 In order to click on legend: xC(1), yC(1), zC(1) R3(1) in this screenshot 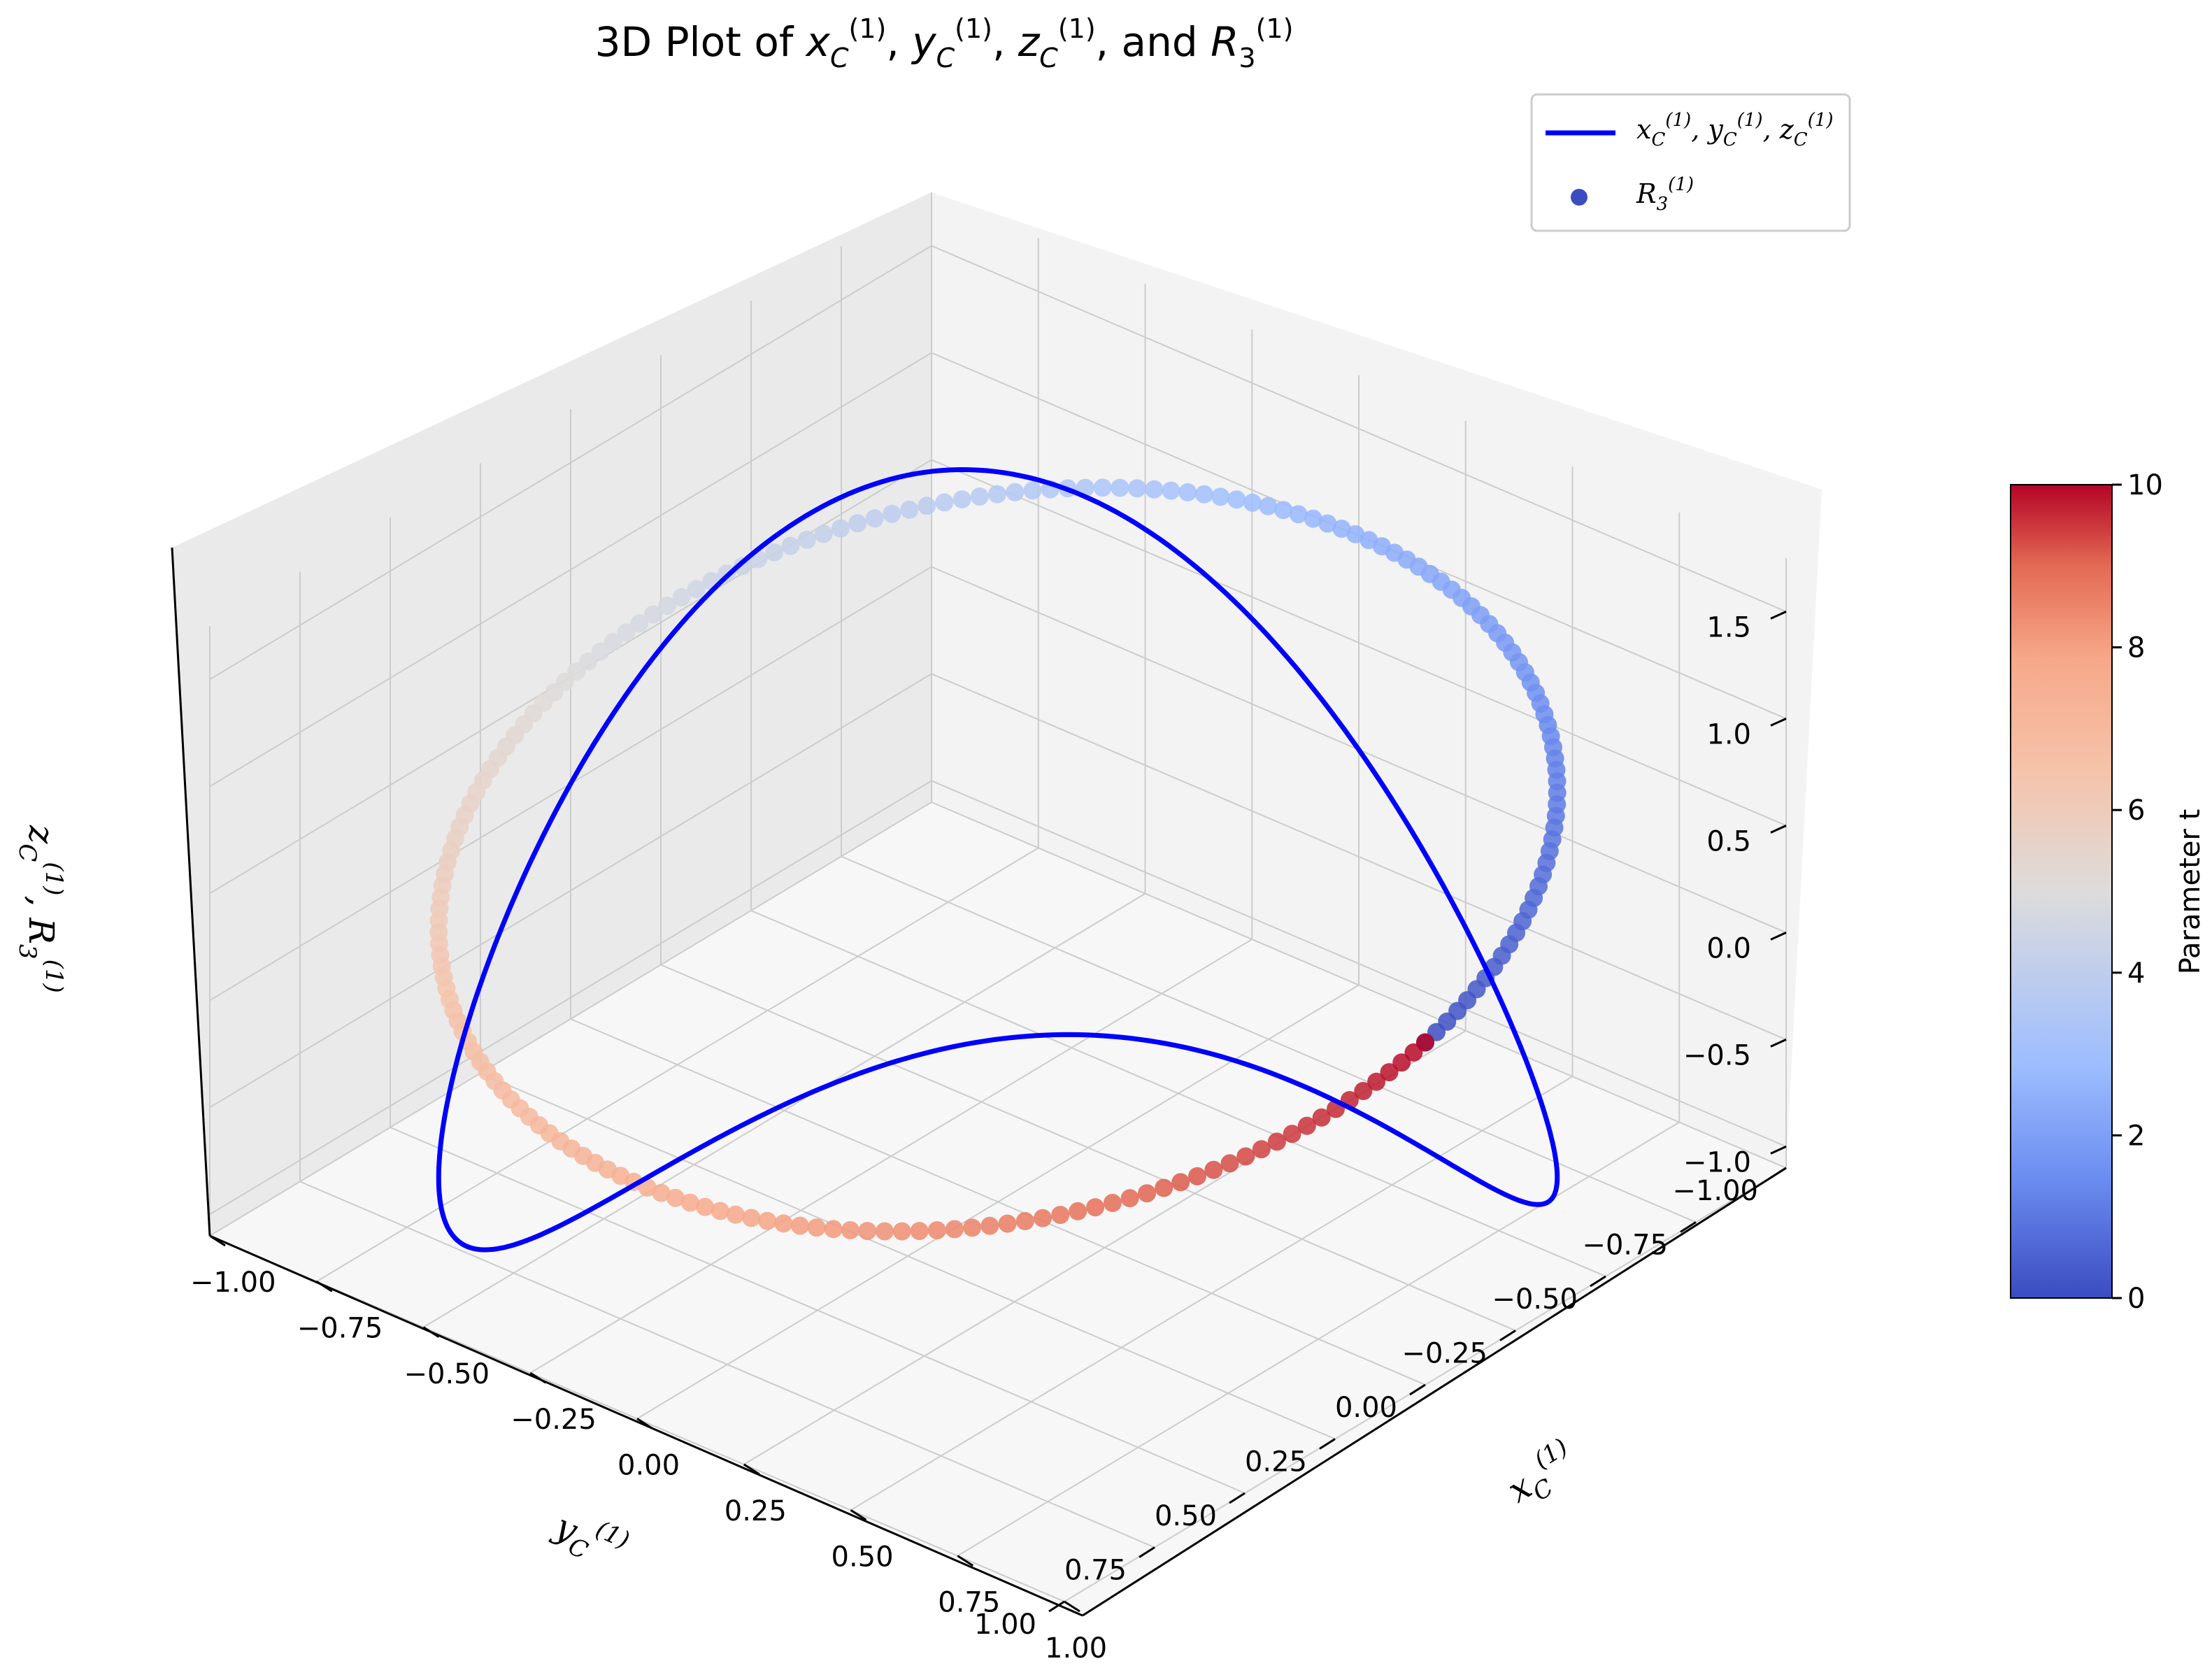, I will do `click(1690, 162)`.